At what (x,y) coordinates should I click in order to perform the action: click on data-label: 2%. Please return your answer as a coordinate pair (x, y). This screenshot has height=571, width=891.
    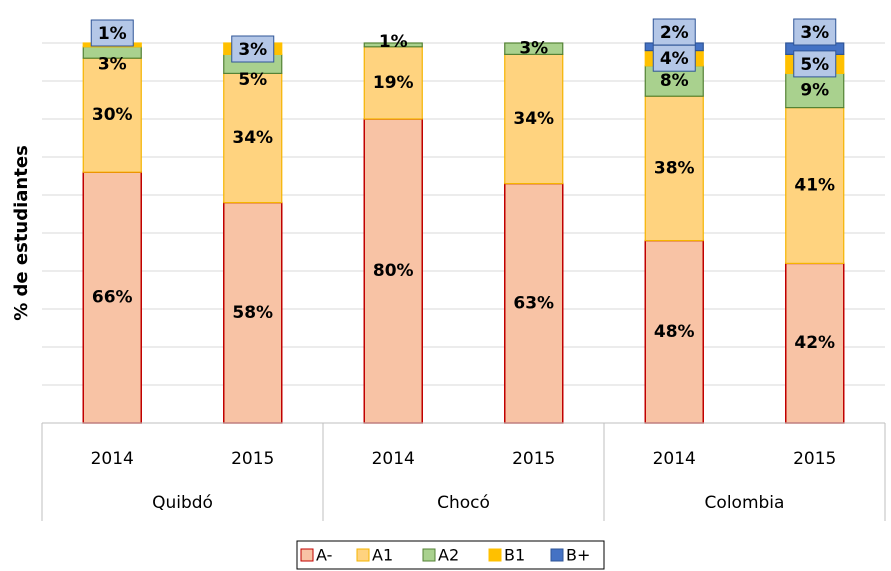
    Looking at the image, I should click on (674, 33).